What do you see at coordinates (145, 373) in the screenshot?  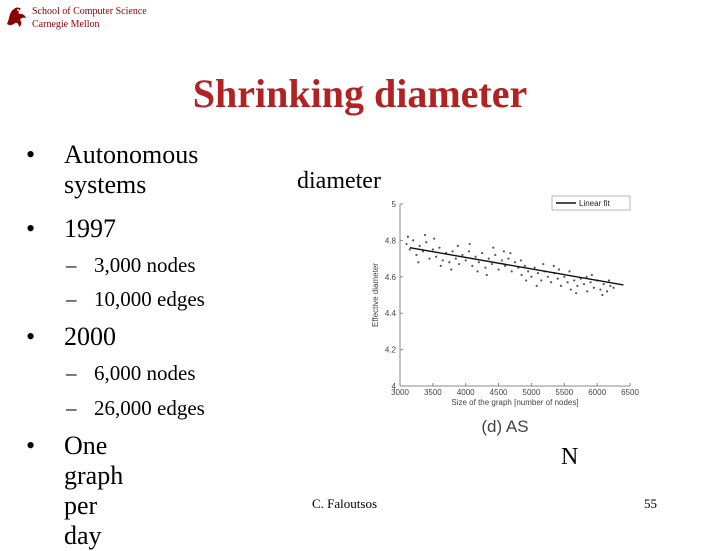 I see `sub-bullet-text: 6,000 nodes` at bounding box center [145, 373].